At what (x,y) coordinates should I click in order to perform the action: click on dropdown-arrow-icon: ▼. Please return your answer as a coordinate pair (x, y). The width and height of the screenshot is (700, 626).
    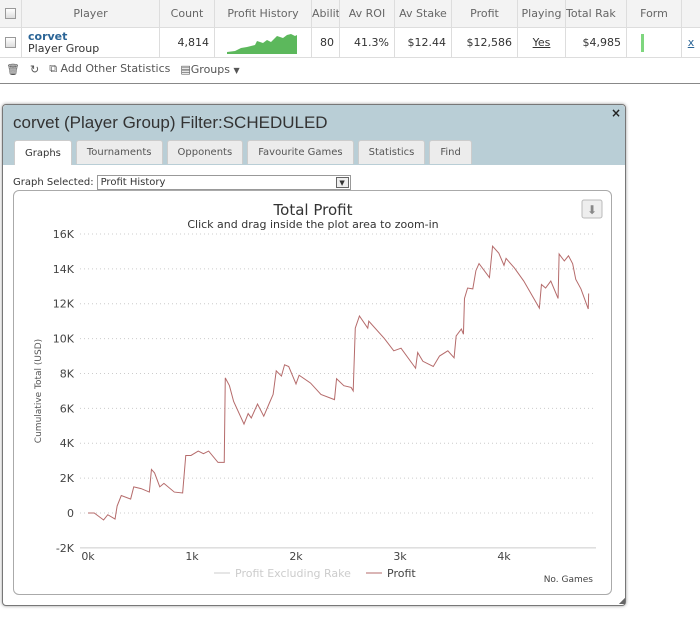
    Looking at the image, I should click on (342, 182).